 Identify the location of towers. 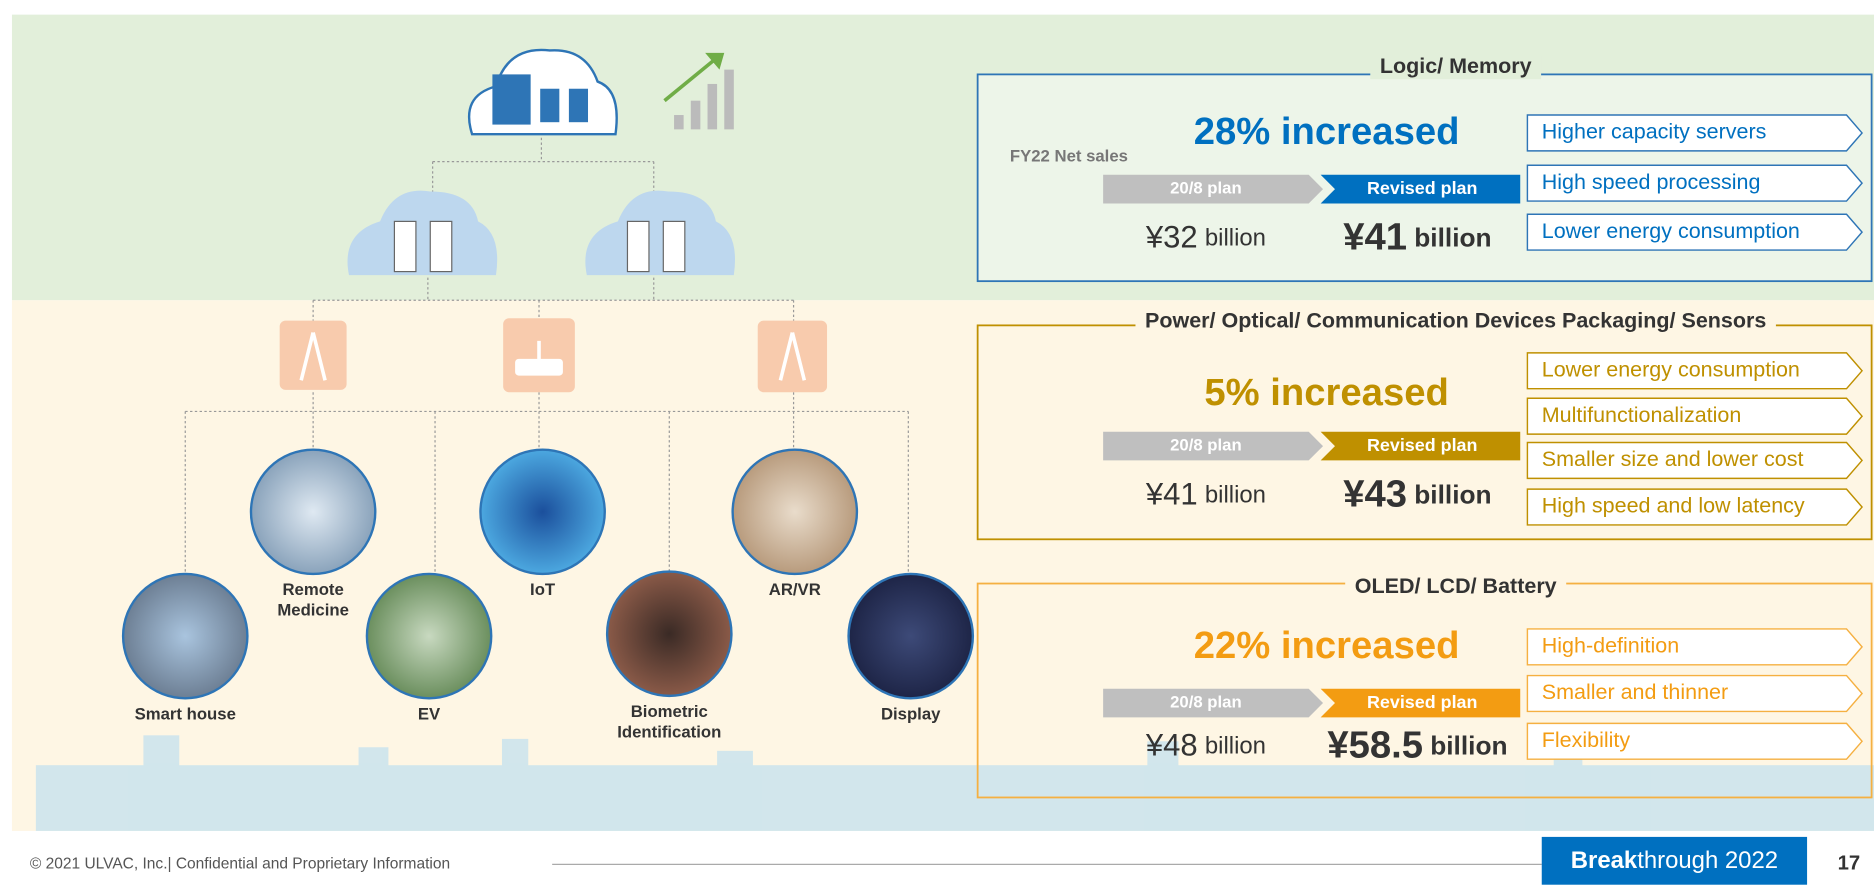
(553, 355).